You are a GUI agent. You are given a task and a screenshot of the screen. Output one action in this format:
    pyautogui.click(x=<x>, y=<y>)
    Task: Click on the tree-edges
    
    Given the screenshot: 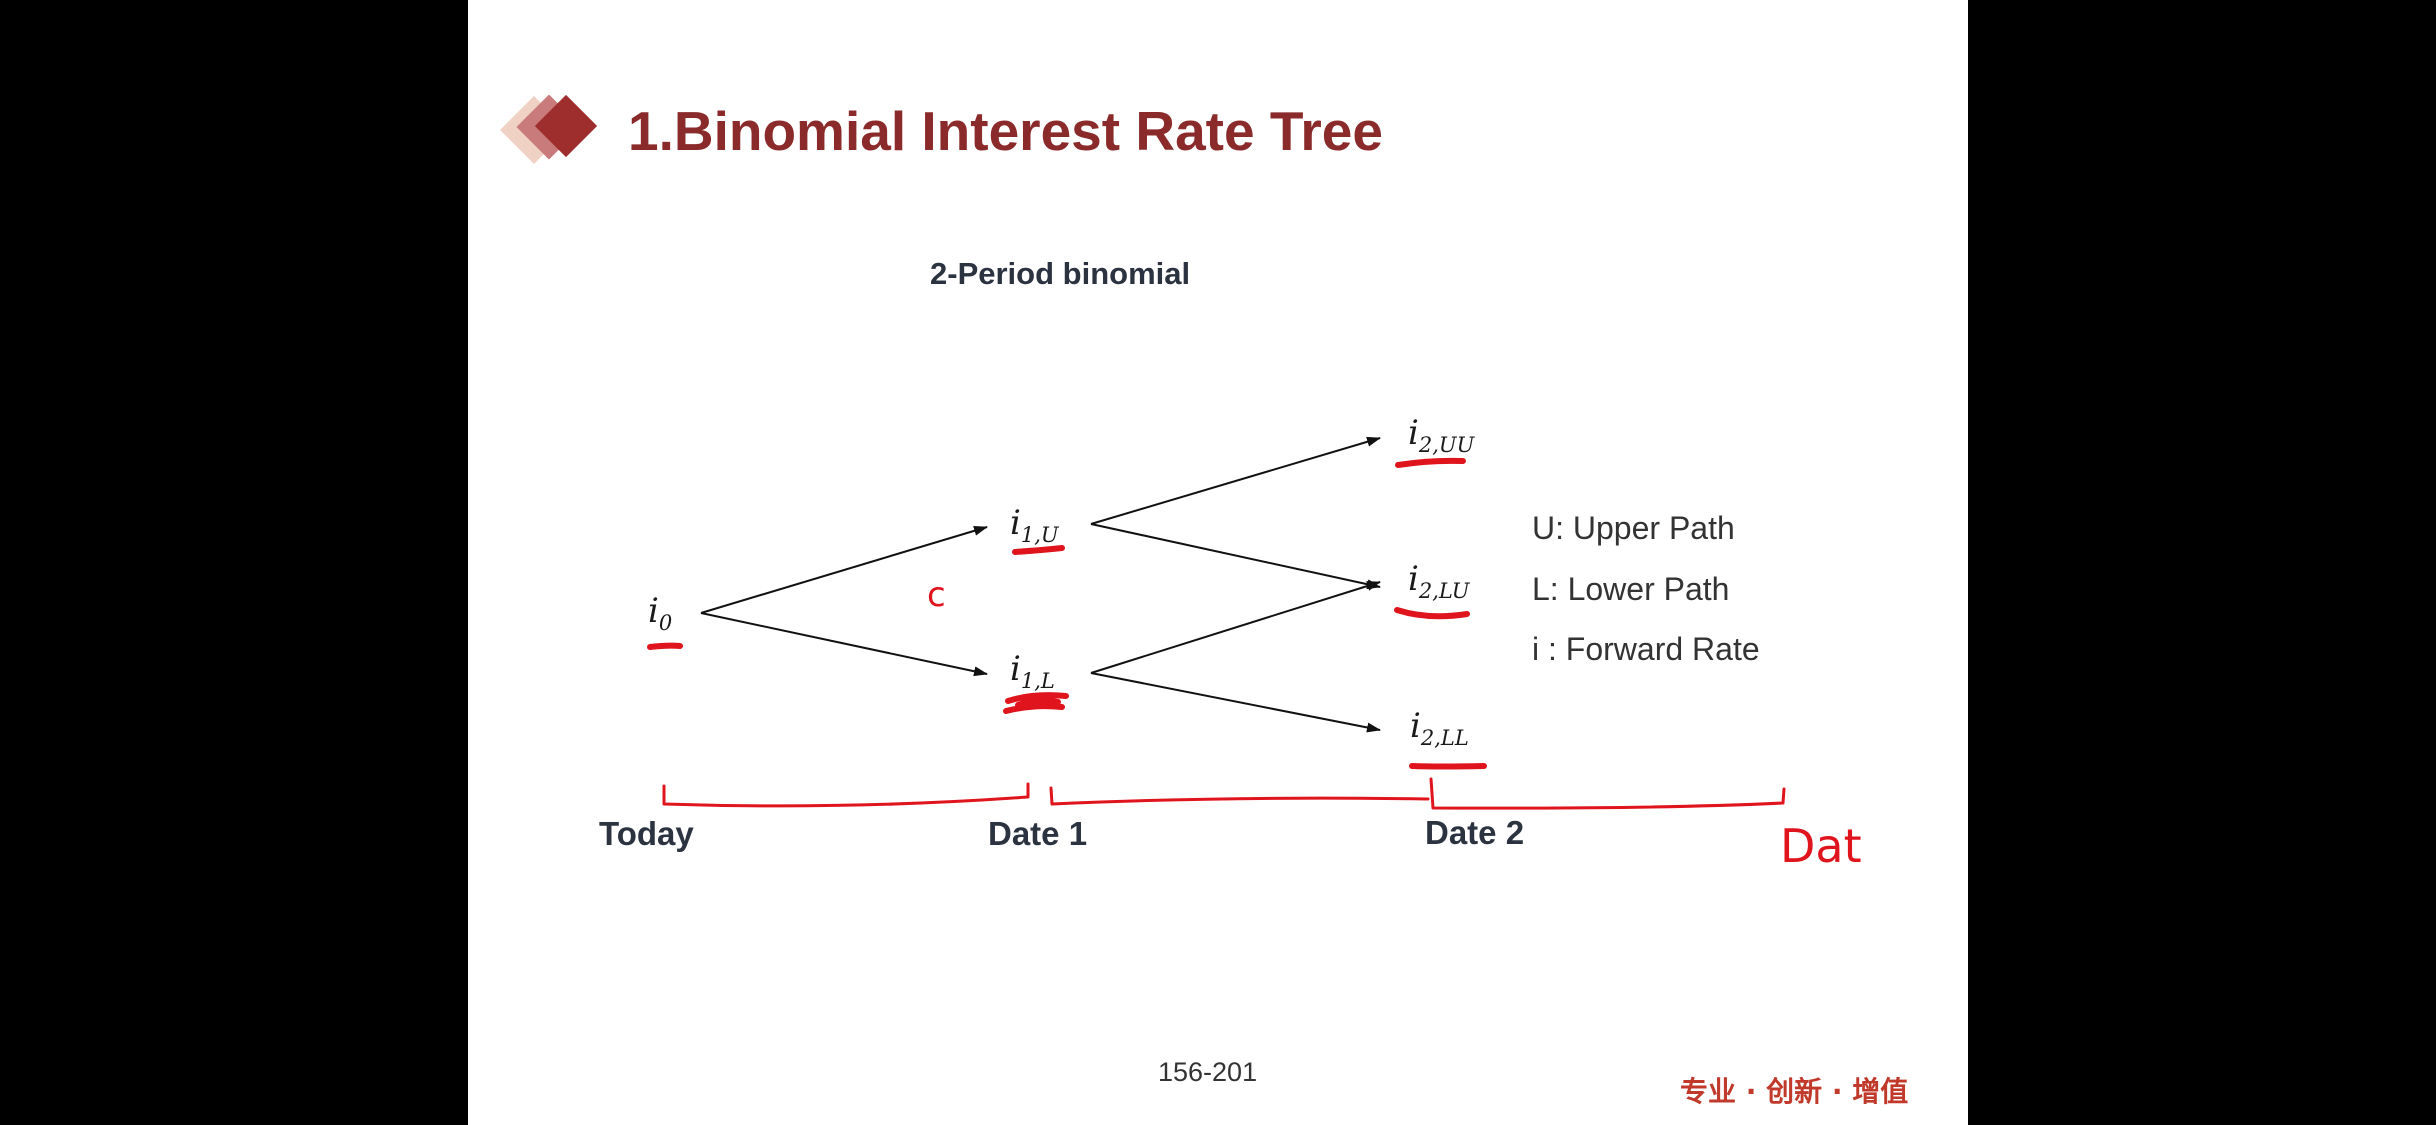 What is the action you would take?
    pyautogui.click(x=1040, y=584)
    